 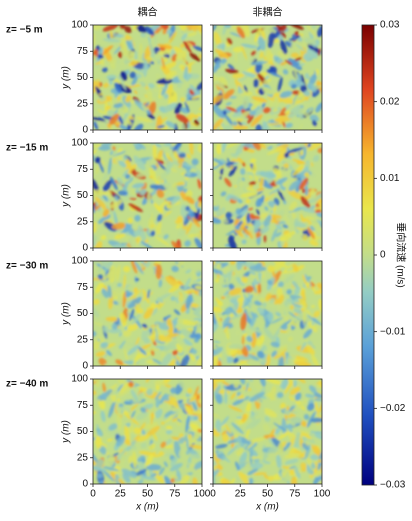 What do you see at coordinates (79, 261) in the screenshot?
I see `y-tick-label: 100` at bounding box center [79, 261].